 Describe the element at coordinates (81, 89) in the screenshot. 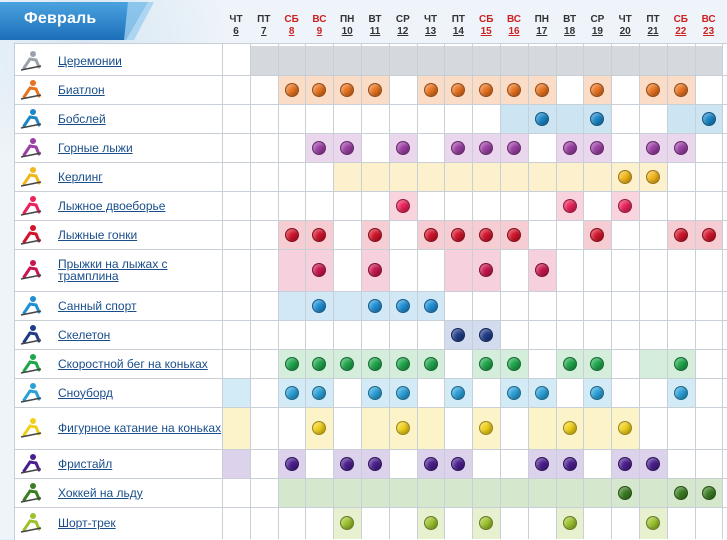

I see `sport-name-link: Биатлон` at that location.